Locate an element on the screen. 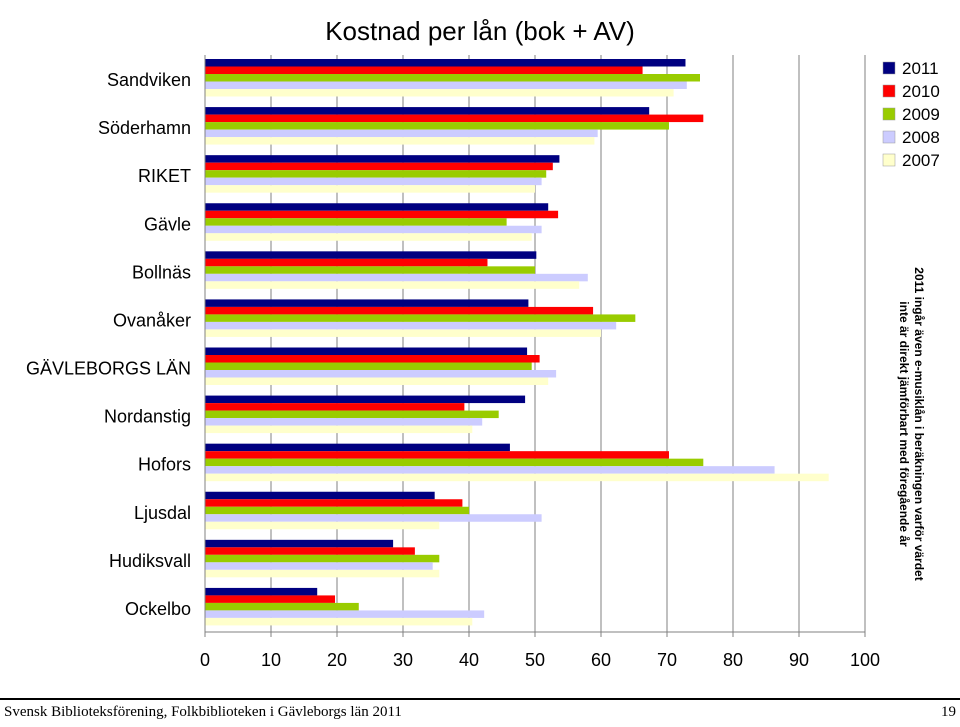 This screenshot has height=727, width=960. x-tick-label: 90 is located at coordinates (799, 660).